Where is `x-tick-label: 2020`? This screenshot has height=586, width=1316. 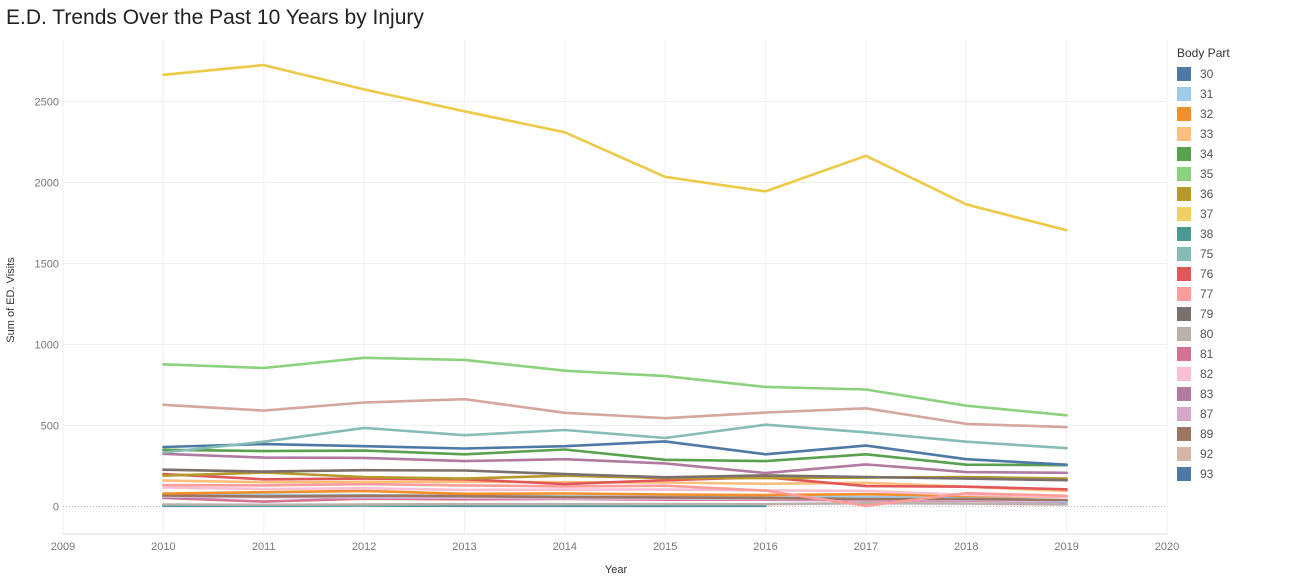
x-tick-label: 2020 is located at coordinates (1167, 547).